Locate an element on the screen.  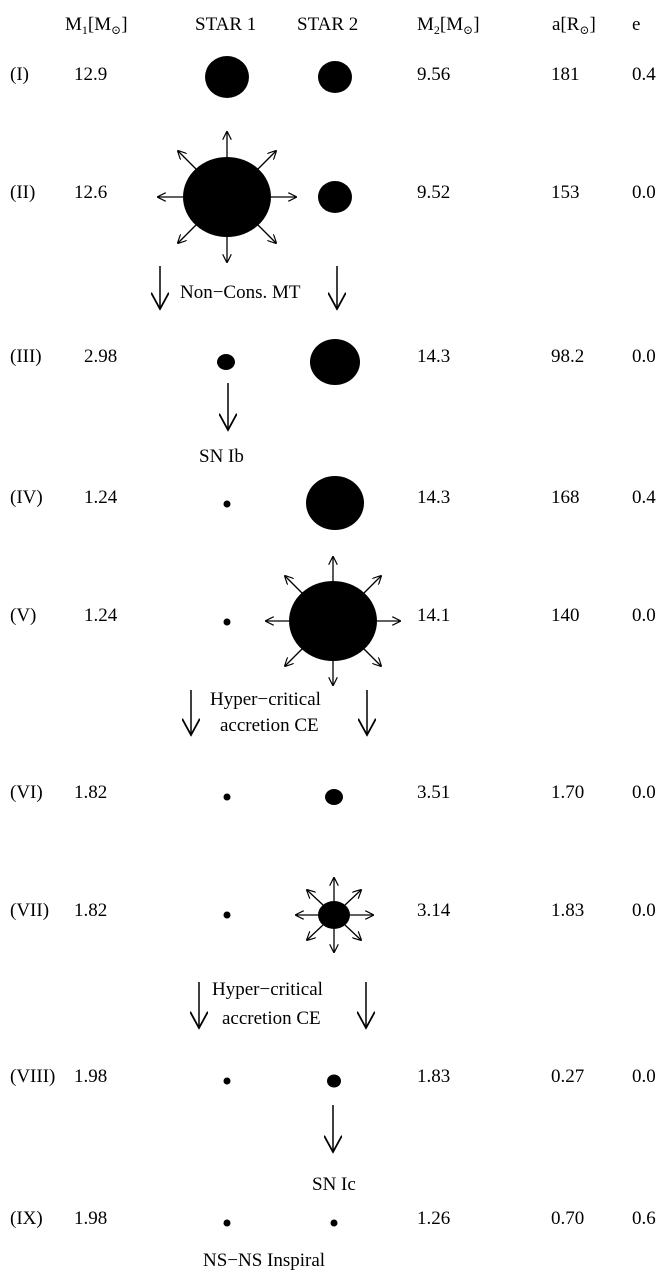
star1-disk-expanding is located at coordinates (227, 197).